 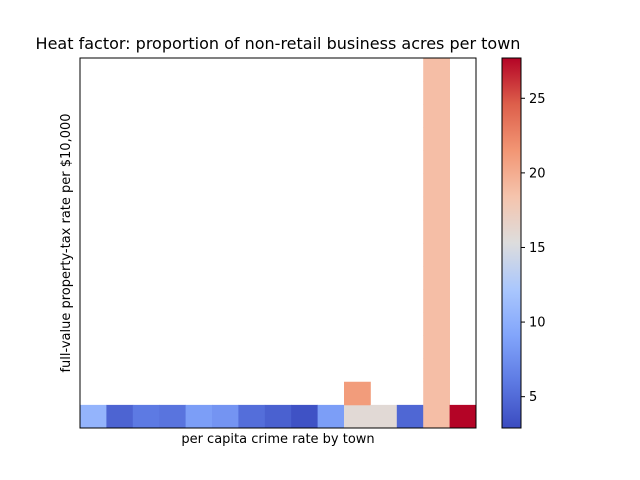 What do you see at coordinates (66, 242) in the screenshot?
I see `y-axis-label: full-value property-tax rate per $10,000` at bounding box center [66, 242].